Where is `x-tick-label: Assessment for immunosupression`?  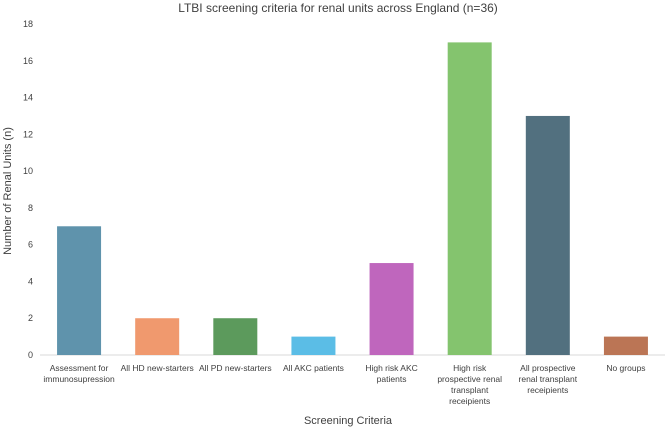
x-tick-label: Assessment for immunosupression is located at coordinates (79, 373).